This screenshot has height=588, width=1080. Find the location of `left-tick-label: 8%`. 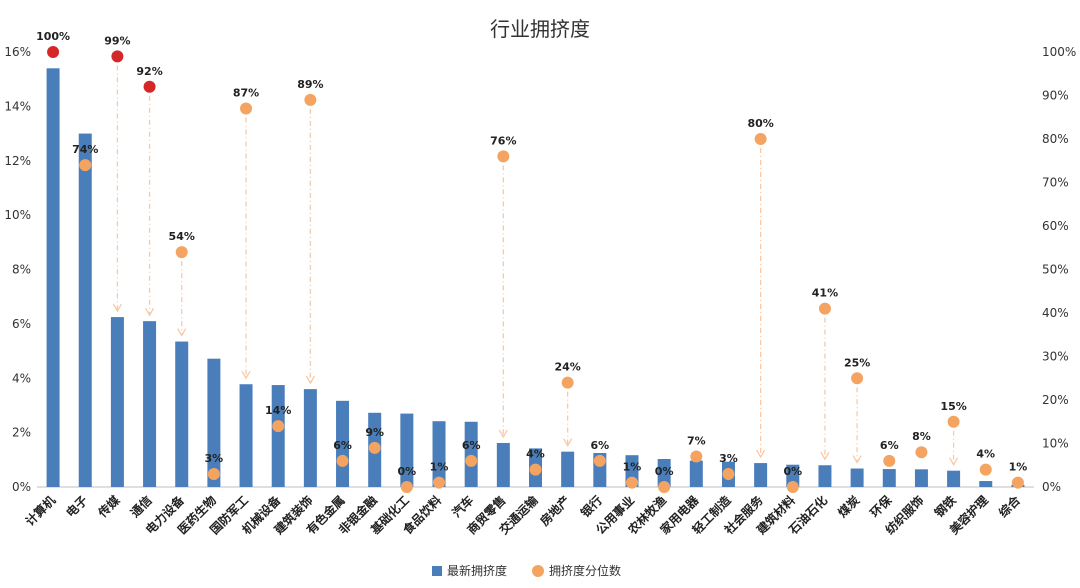

left-tick-label: 8% is located at coordinates (21, 270).